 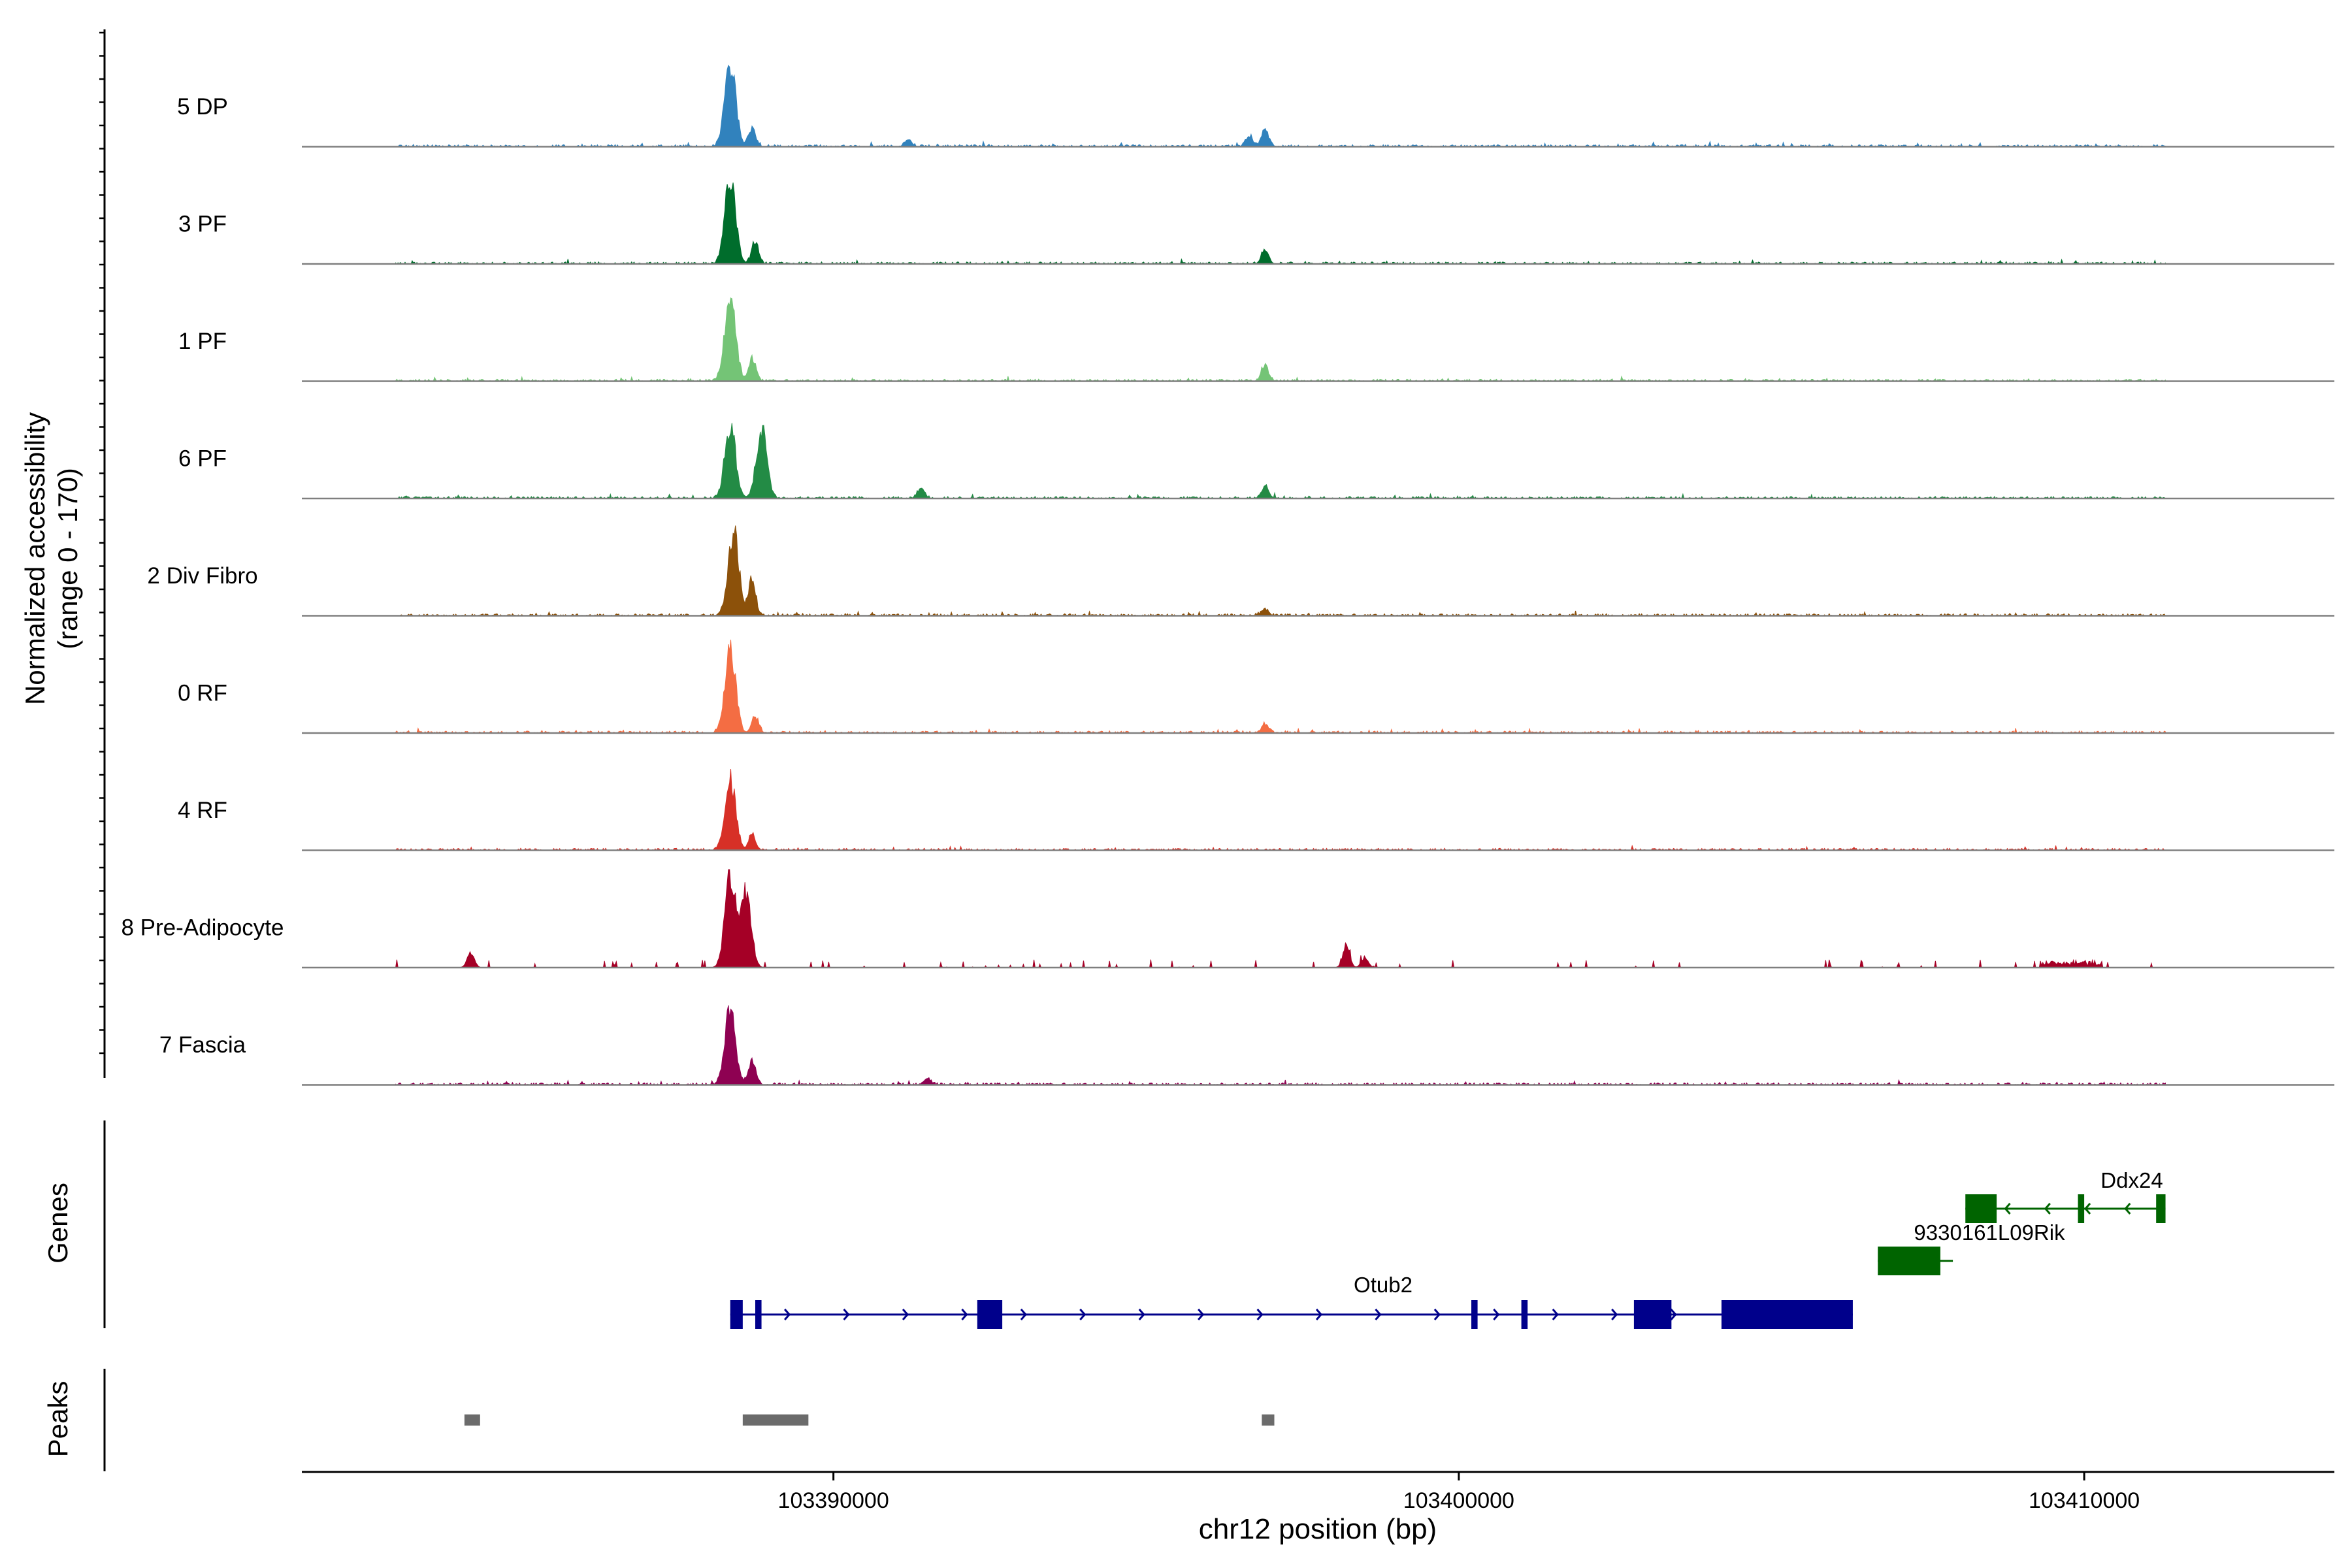 I want to click on track-3: 1 PF, so click(x=1256, y=339).